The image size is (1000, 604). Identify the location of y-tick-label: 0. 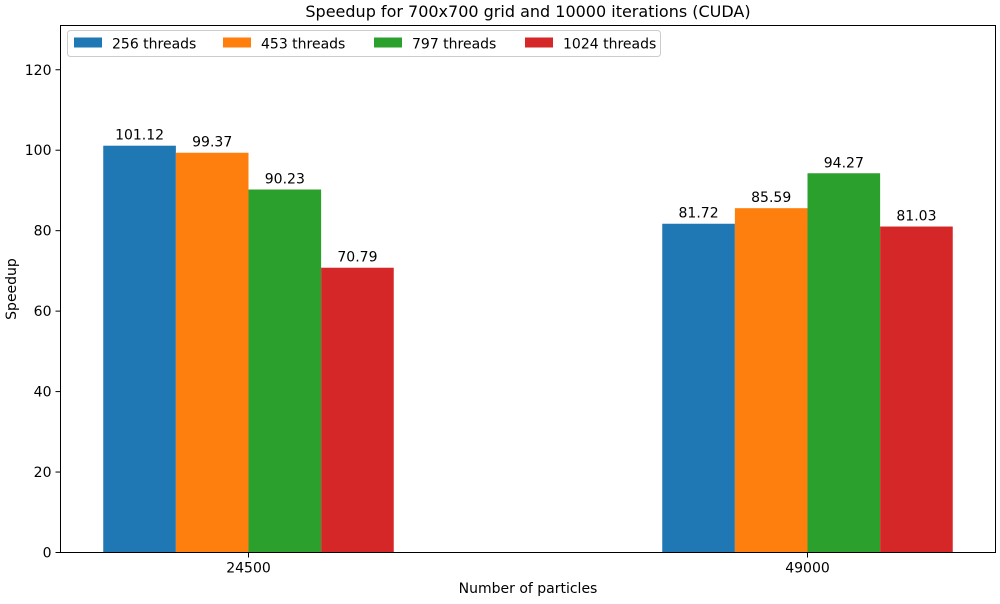
(47, 554).